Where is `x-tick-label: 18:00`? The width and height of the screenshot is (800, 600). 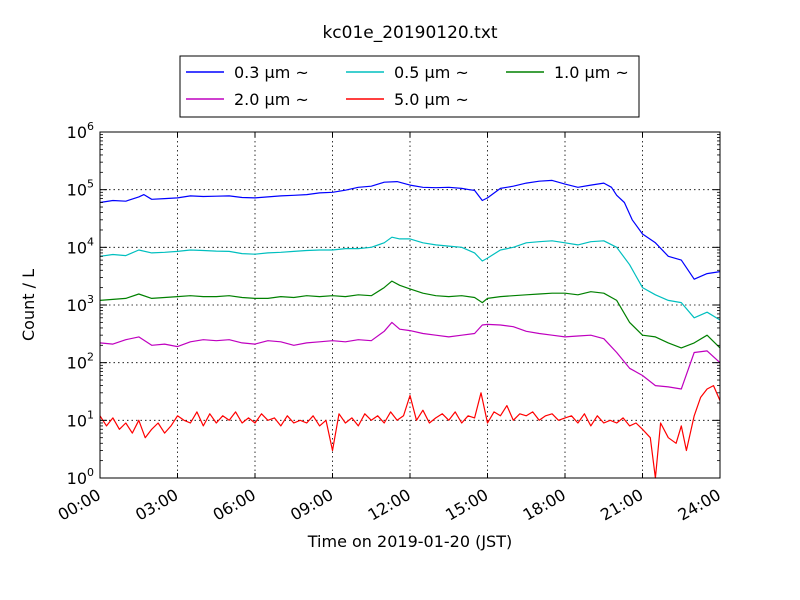
x-tick-label: 18:00 is located at coordinates (544, 505).